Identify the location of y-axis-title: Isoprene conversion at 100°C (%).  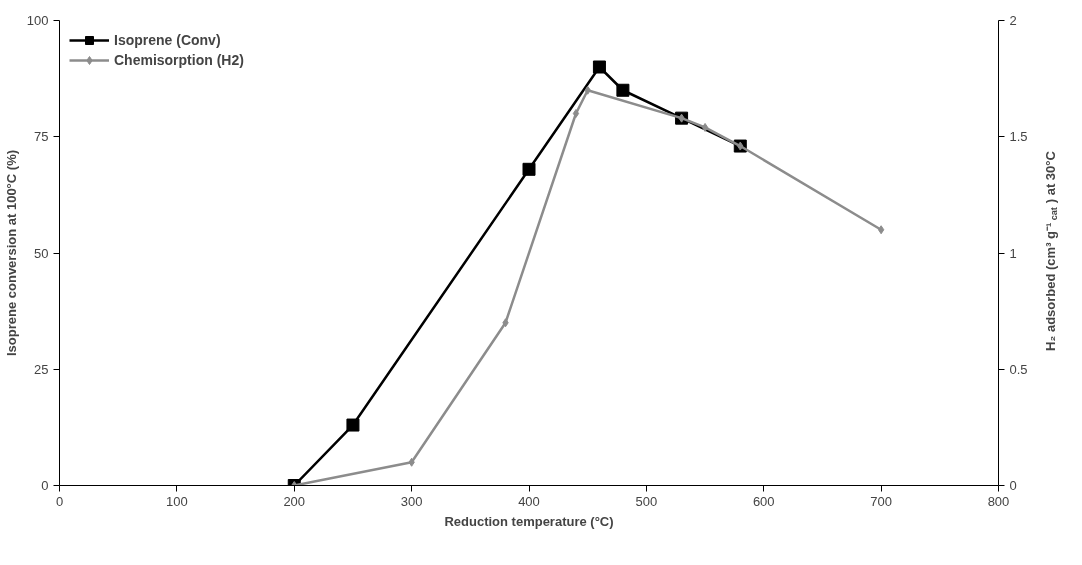
(11, 253).